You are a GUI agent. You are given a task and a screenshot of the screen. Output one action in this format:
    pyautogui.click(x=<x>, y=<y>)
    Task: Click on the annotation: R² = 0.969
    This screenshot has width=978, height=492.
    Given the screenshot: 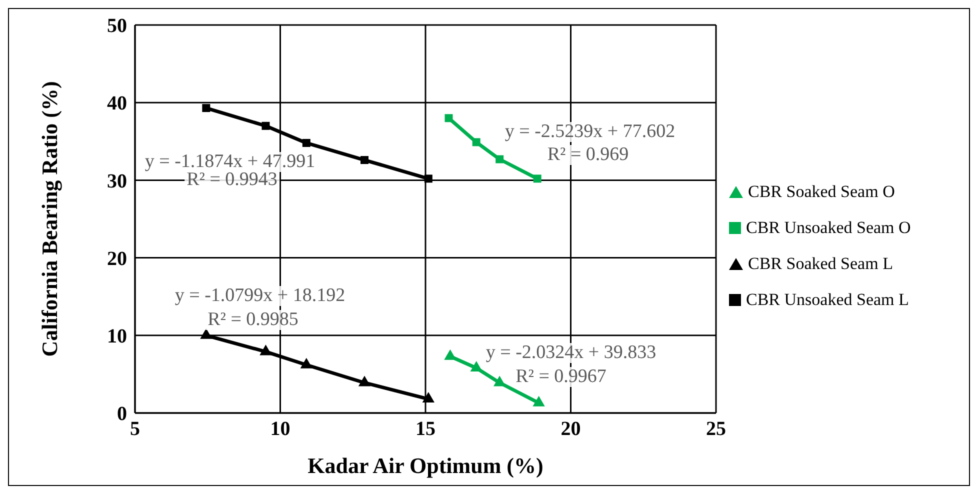 What is the action you would take?
    pyautogui.click(x=588, y=154)
    